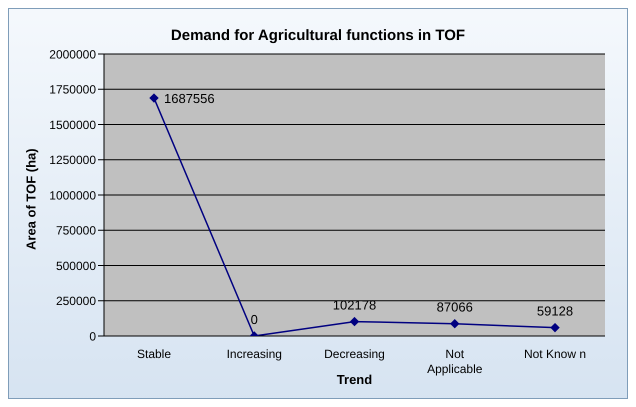  I want to click on y-tick-label: 1750000, so click(72, 89).